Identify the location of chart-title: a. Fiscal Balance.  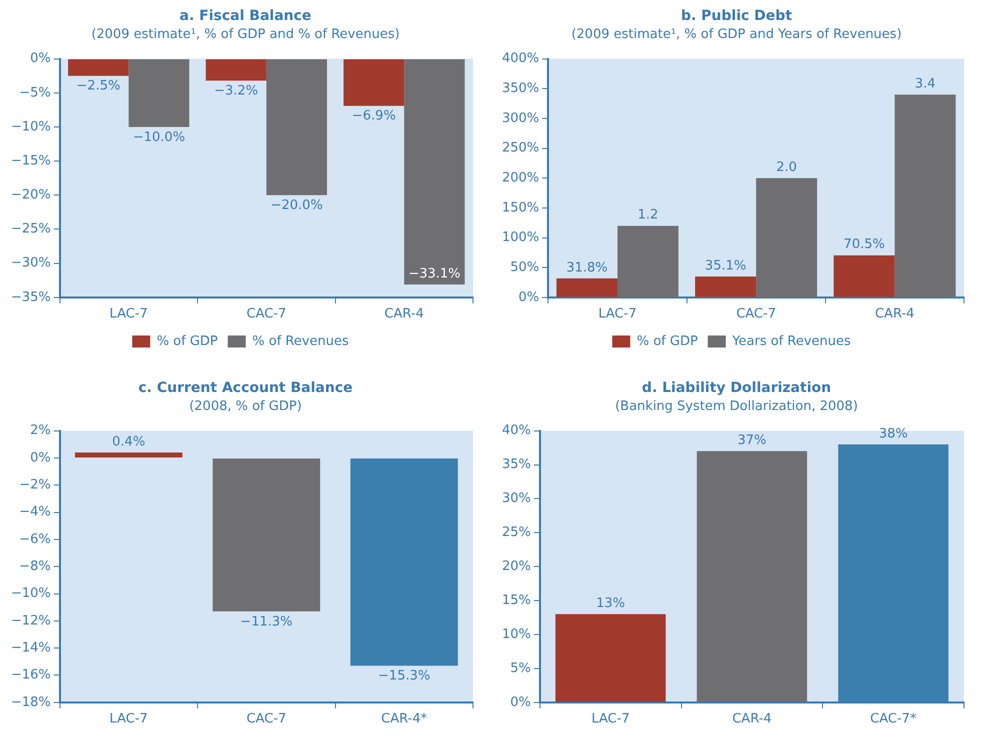
(245, 16).